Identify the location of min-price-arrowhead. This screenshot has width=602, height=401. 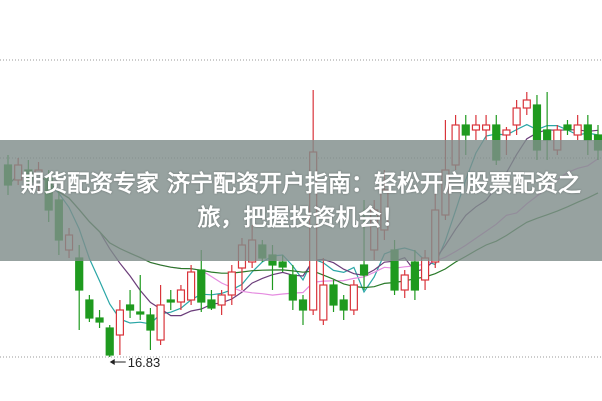
(112, 362).